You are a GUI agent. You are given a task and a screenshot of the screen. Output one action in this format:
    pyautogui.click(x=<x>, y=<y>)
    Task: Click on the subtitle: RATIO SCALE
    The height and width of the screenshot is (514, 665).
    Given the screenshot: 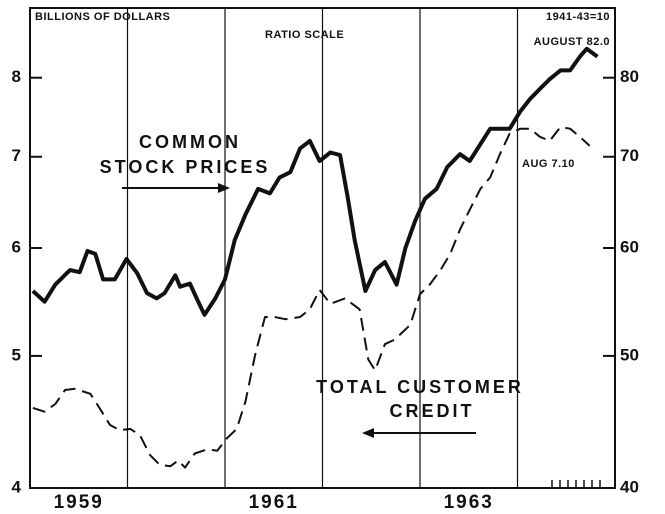 What is the action you would take?
    pyautogui.click(x=304, y=35)
    